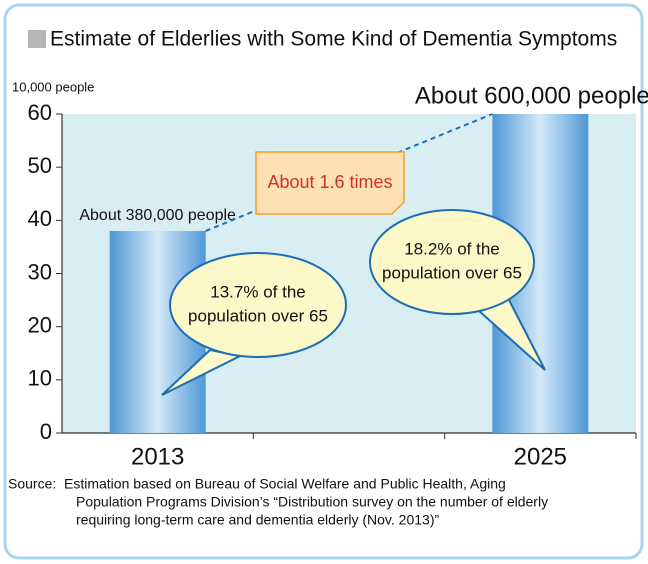 Image resolution: width=648 pixels, height=564 pixels. I want to click on y-tick-label: 0, so click(46, 431).